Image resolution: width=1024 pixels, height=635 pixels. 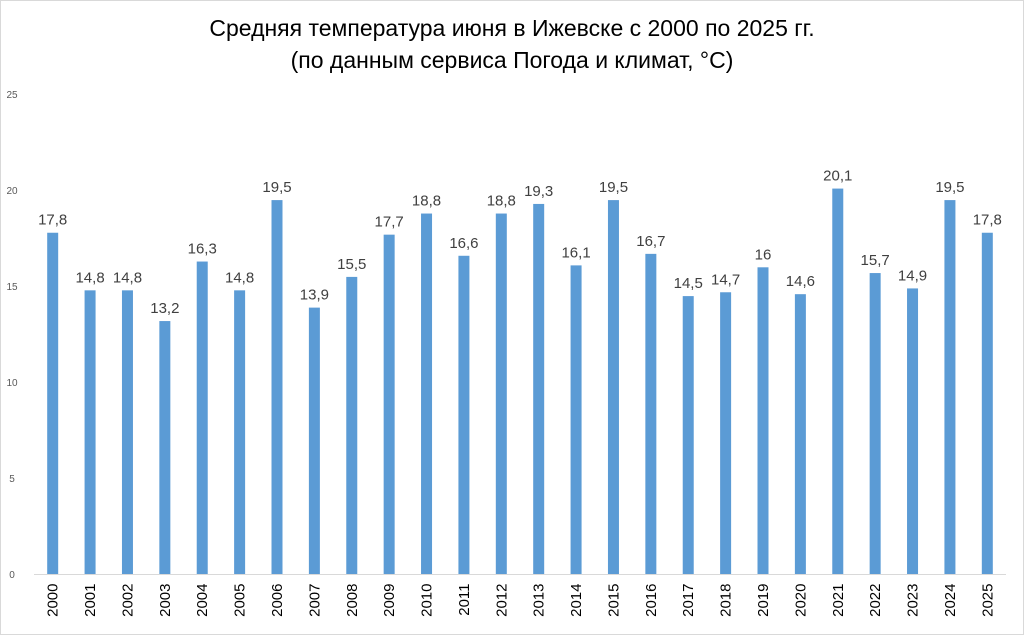 What do you see at coordinates (12, 95) in the screenshot?
I see `y-tick-label: 25` at bounding box center [12, 95].